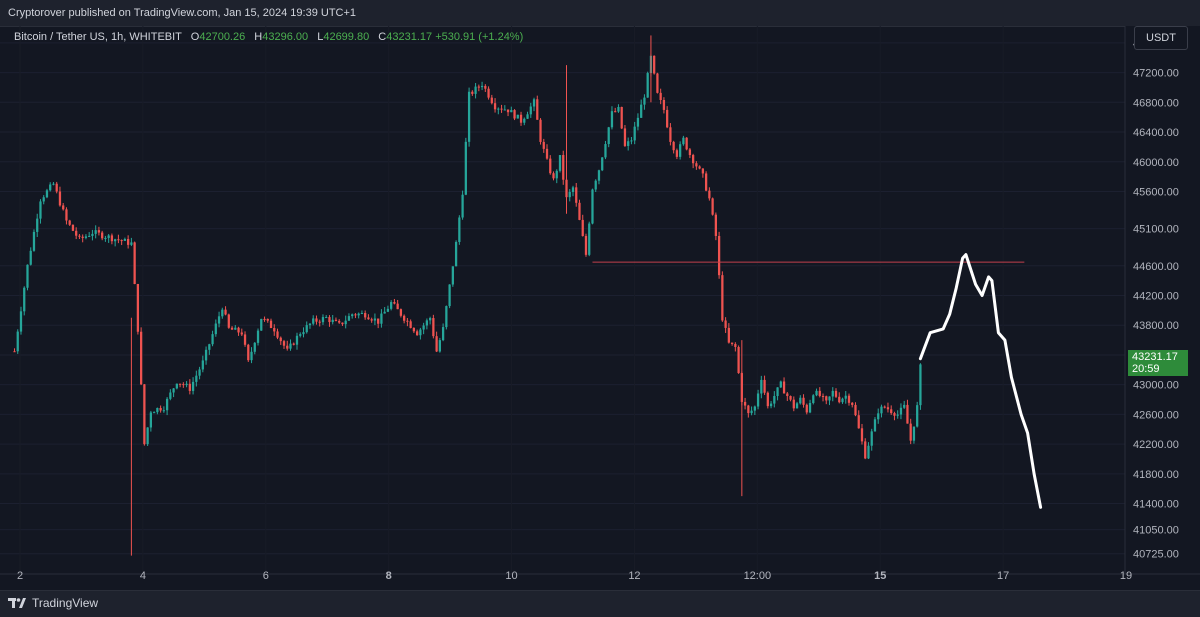  What do you see at coordinates (1161, 38) in the screenshot?
I see `currency-button: USDT` at bounding box center [1161, 38].